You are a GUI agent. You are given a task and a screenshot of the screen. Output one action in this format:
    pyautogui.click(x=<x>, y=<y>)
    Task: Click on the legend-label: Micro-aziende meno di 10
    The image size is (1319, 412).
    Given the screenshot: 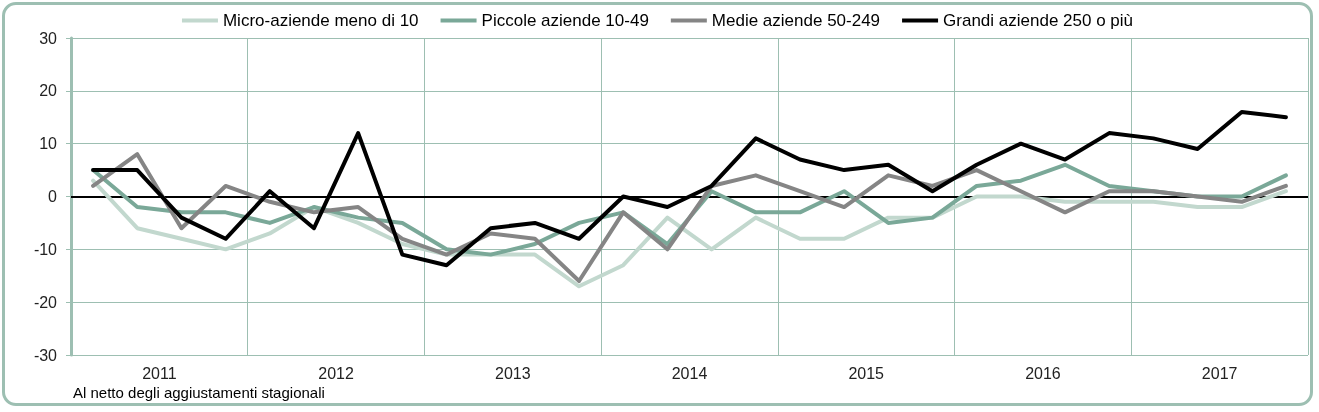 What is the action you would take?
    pyautogui.click(x=320, y=20)
    